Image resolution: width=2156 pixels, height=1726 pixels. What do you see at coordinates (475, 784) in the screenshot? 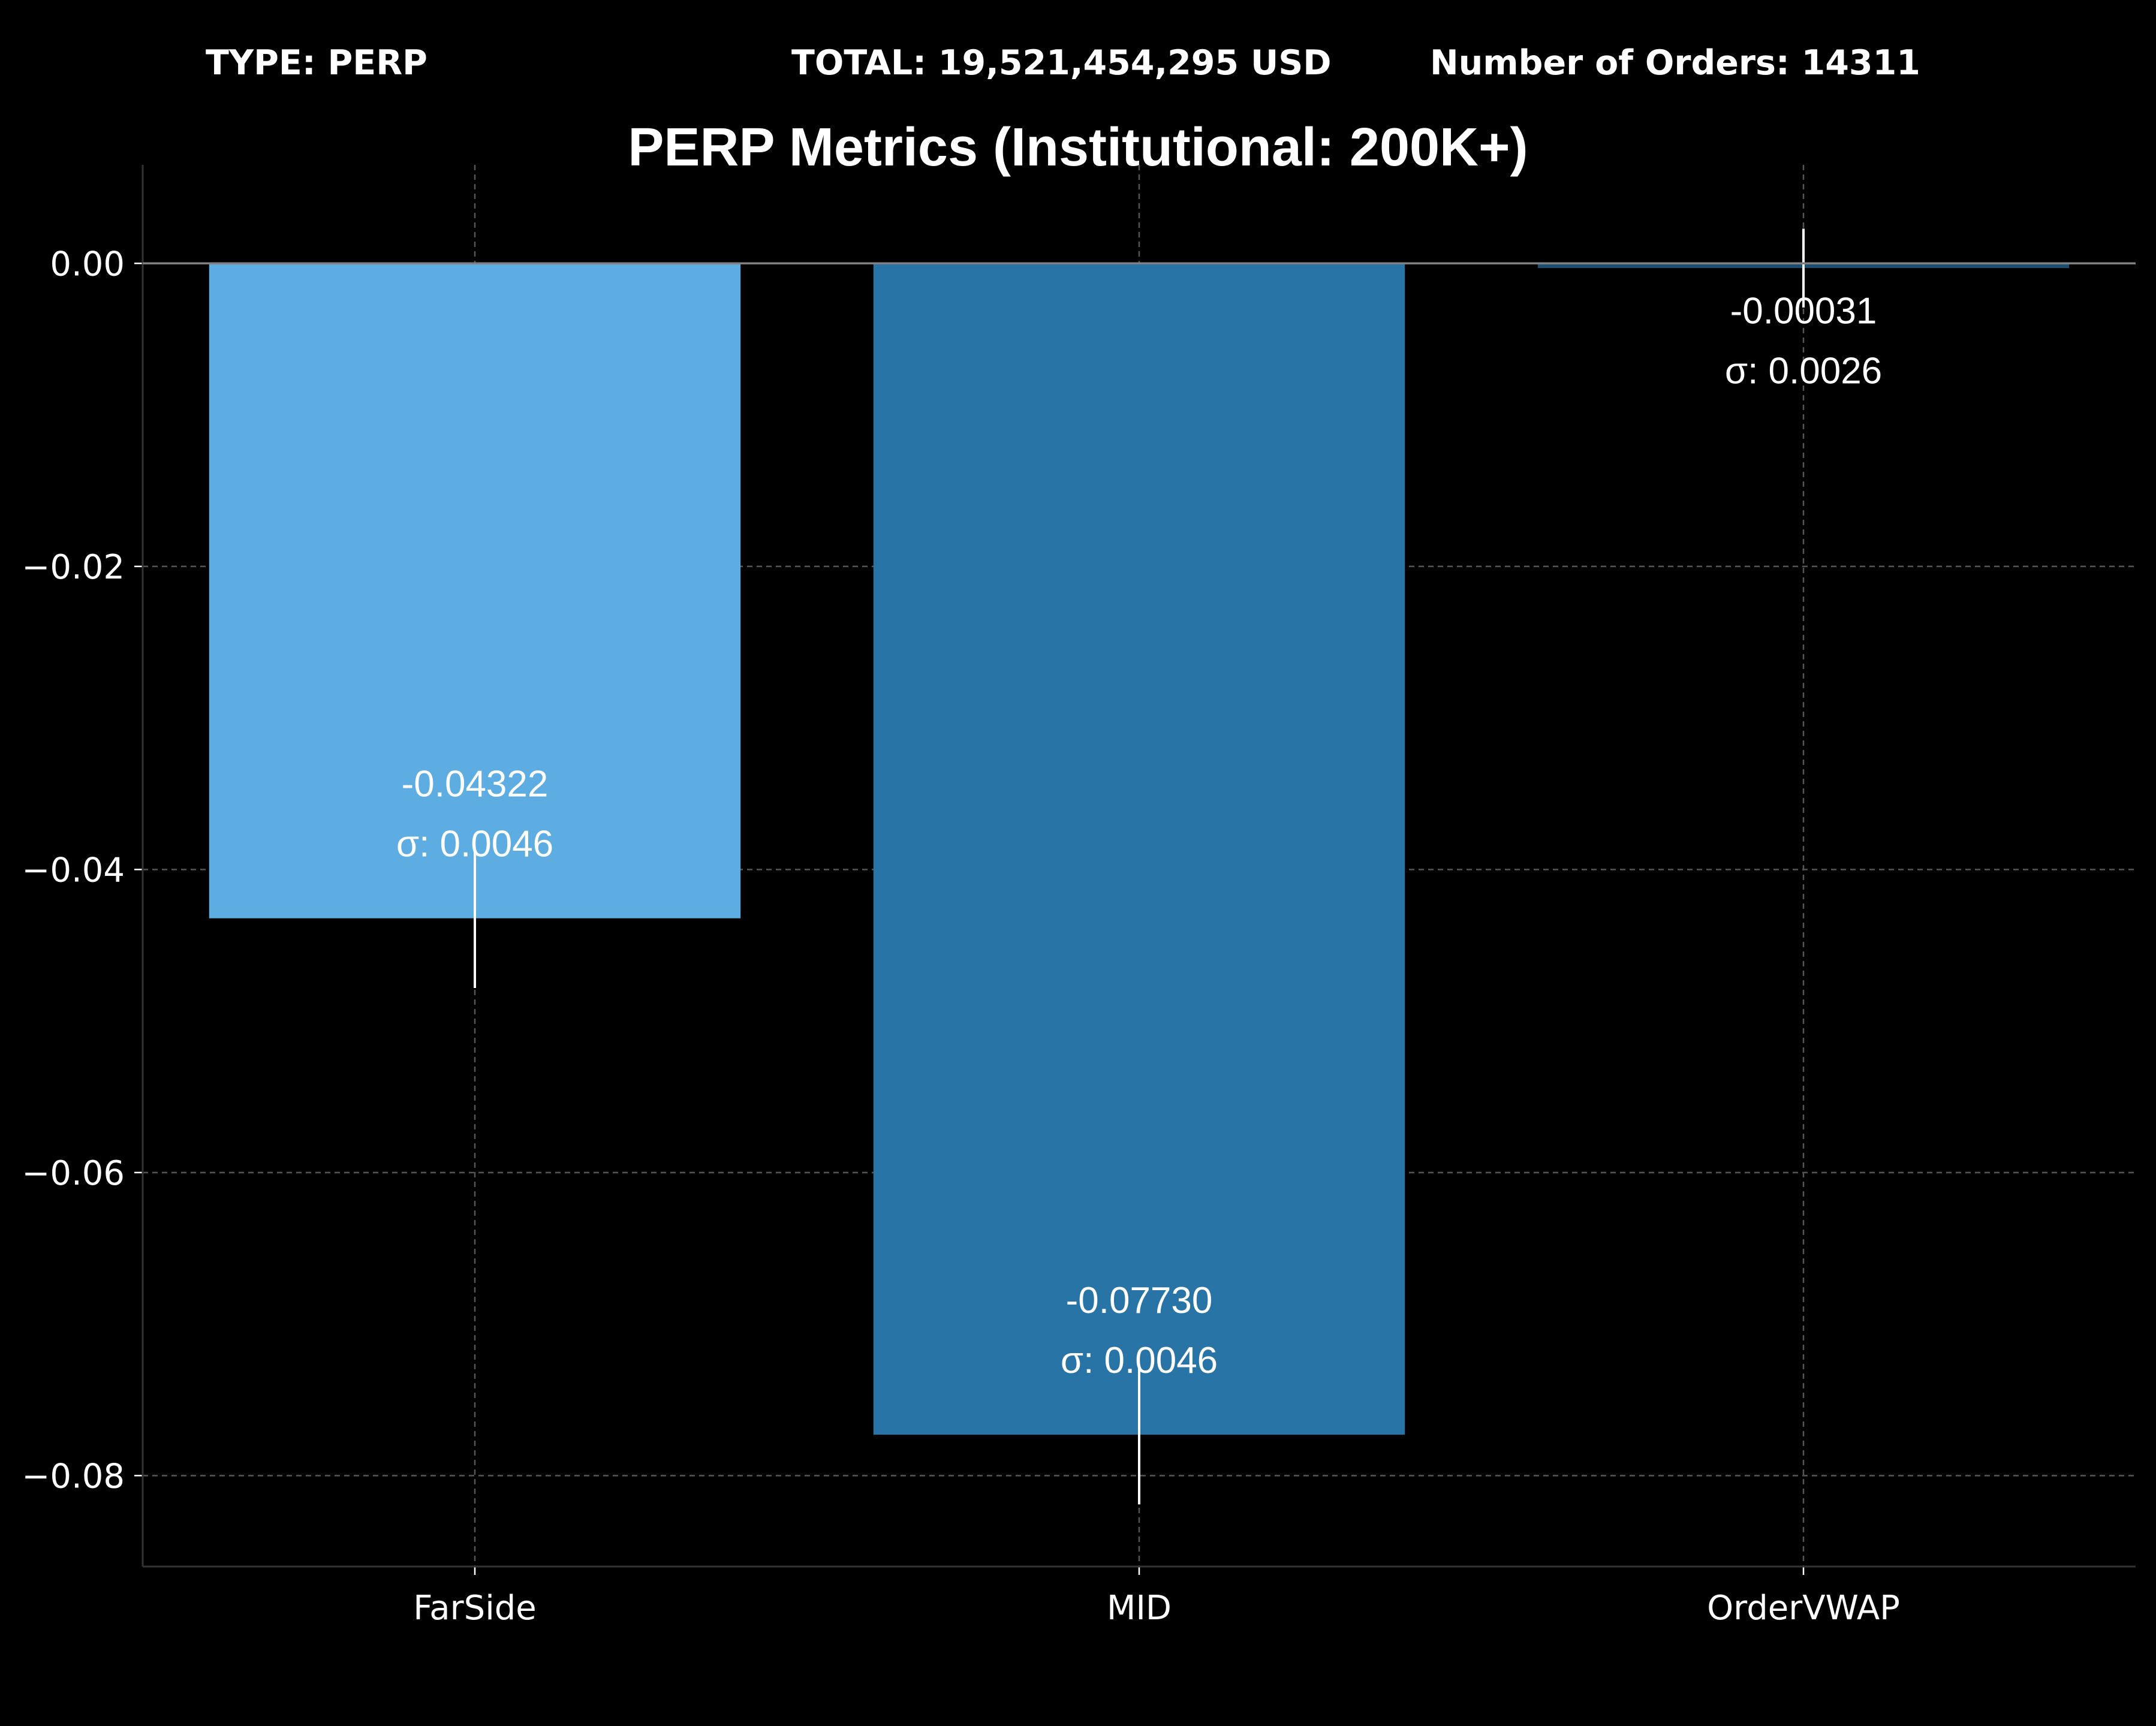
I see `bar-value-label: -0.04322` at bounding box center [475, 784].